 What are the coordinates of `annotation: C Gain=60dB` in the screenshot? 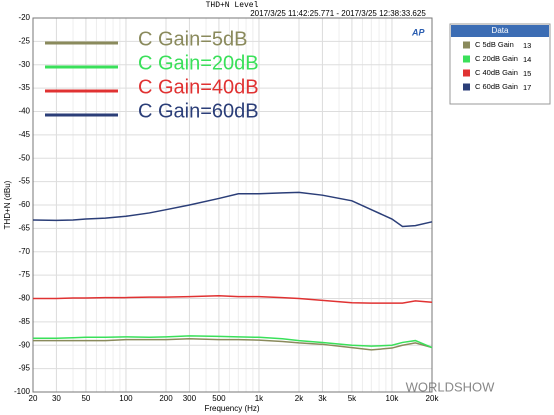 It's located at (198, 111).